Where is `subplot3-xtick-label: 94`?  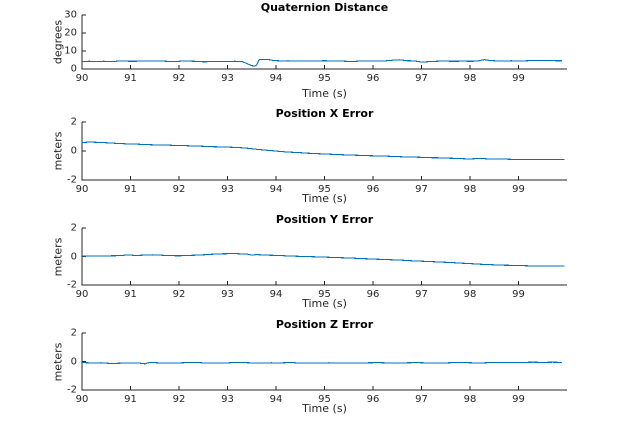 subplot3-xtick-label: 94 is located at coordinates (276, 294).